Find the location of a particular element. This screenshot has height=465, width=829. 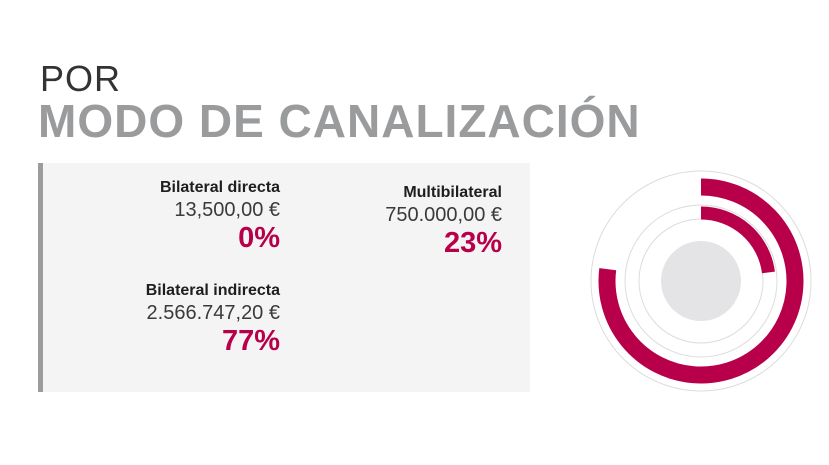

ring-track-outer is located at coordinates (701, 281).